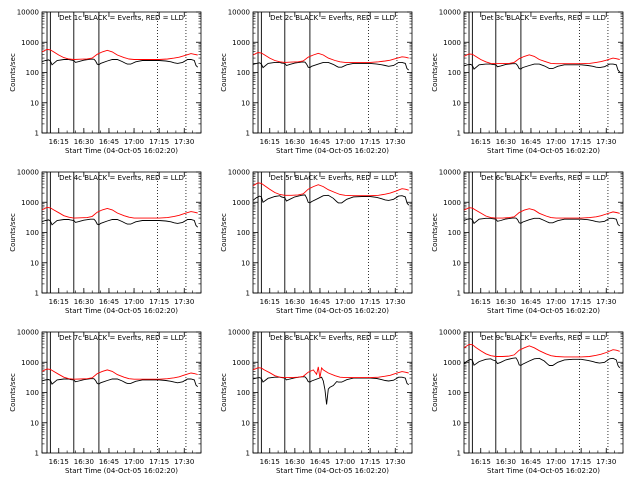 The image size is (640, 480). I want to click on chart-title: Det 2c BLACK = Events, RED = LLD, so click(332, 18).